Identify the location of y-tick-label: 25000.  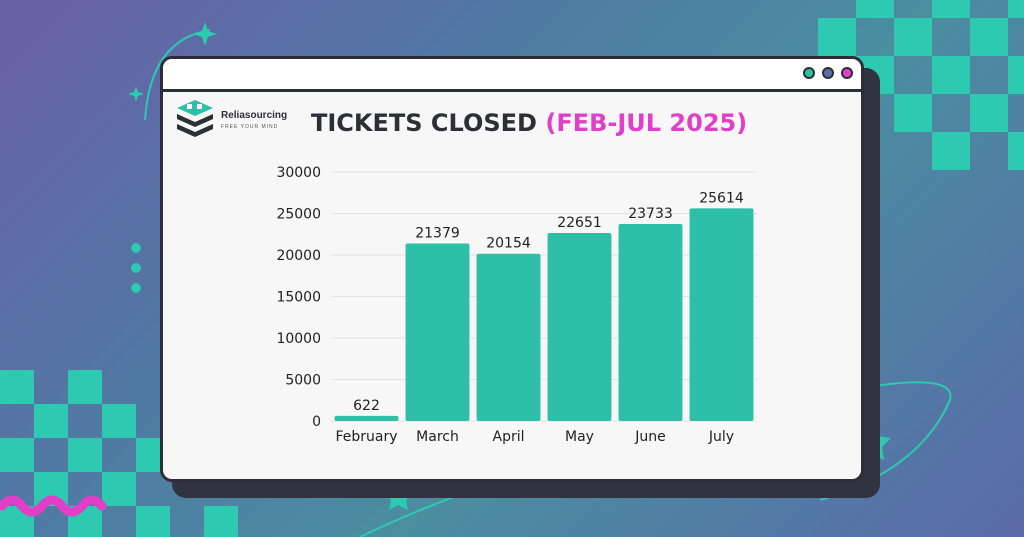
(298, 215).